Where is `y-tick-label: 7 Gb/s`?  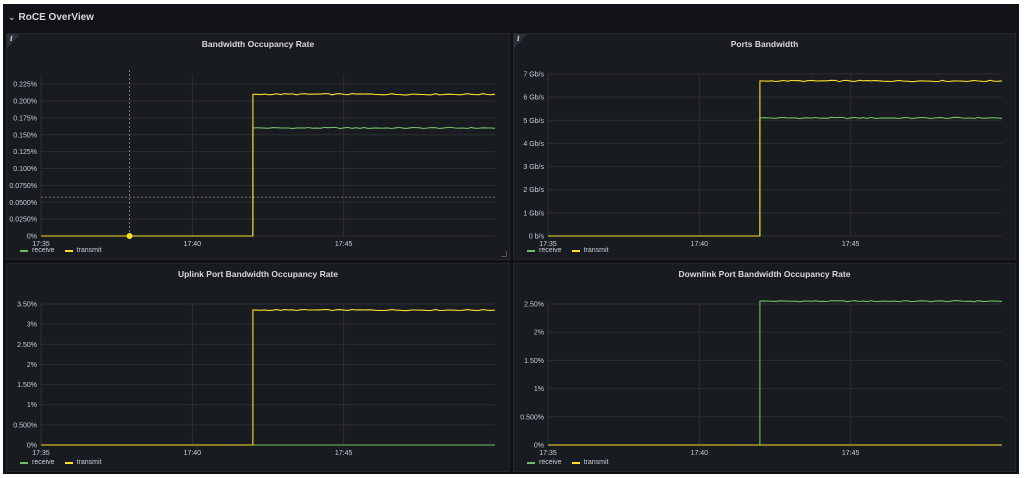 y-tick-label: 7 Gb/s is located at coordinates (533, 75).